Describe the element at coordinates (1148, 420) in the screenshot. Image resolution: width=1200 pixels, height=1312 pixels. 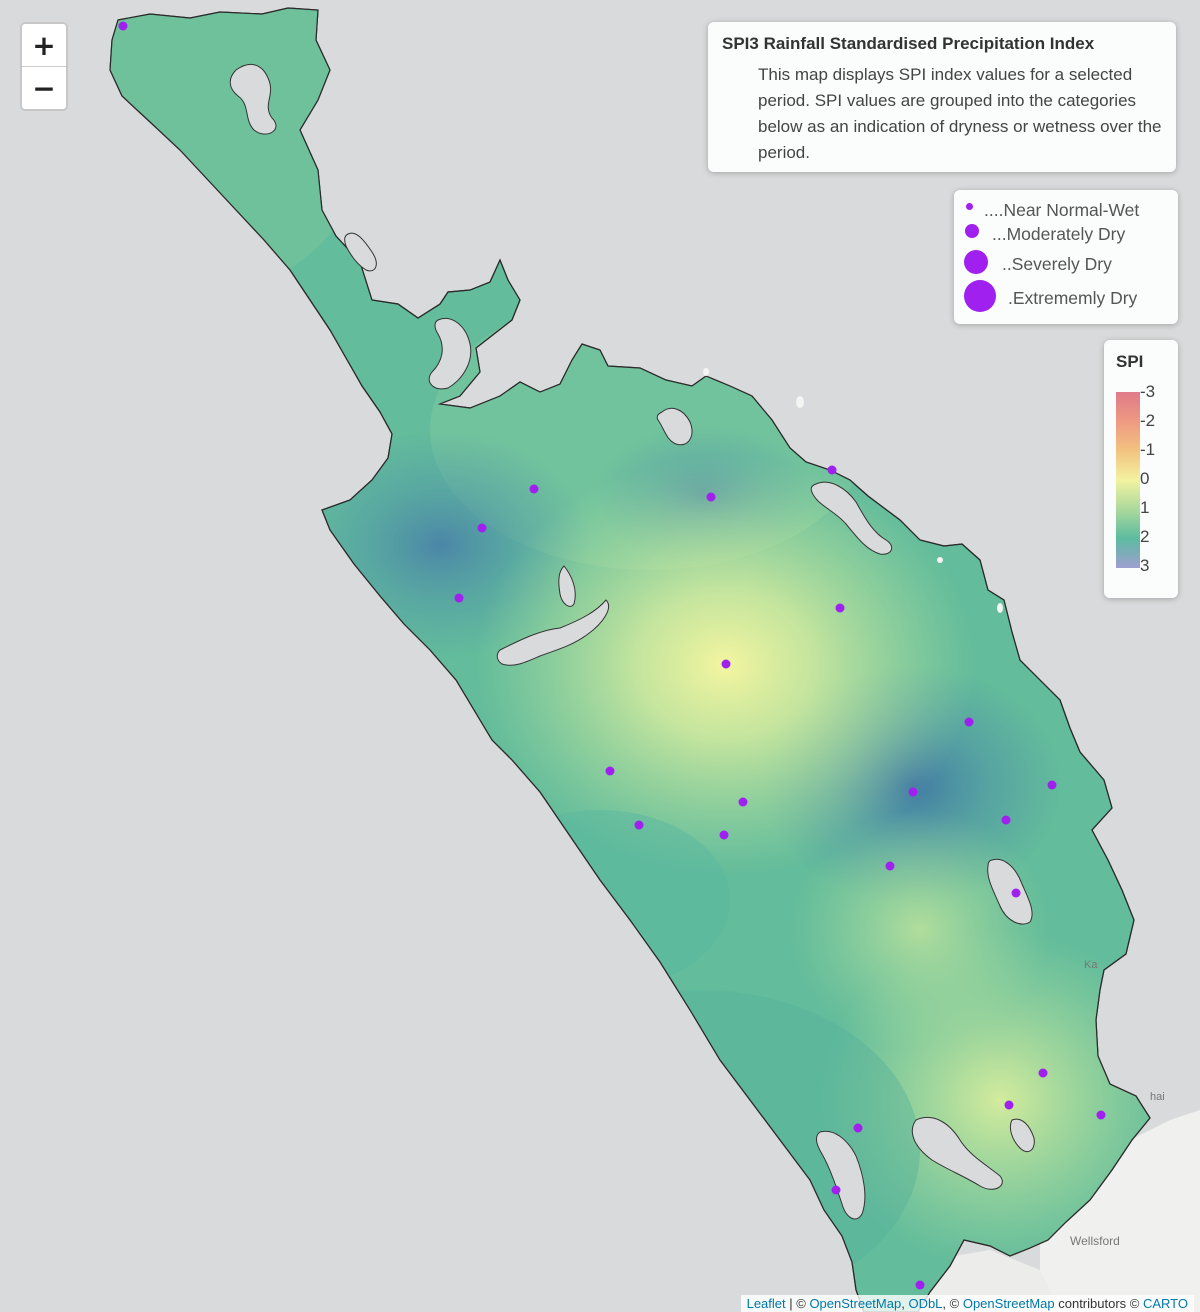
I see `spi-tick: -2` at that location.